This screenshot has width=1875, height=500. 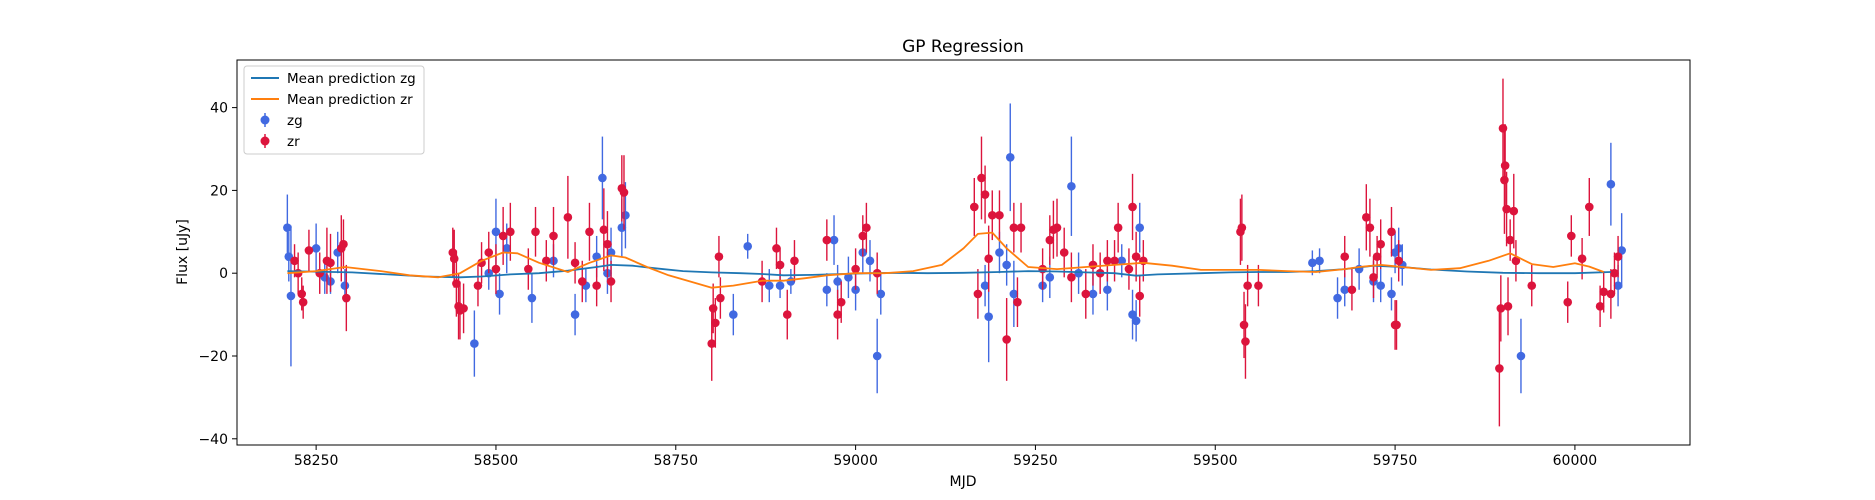 What do you see at coordinates (963, 482) in the screenshot?
I see `x-axis-label: MJD` at bounding box center [963, 482].